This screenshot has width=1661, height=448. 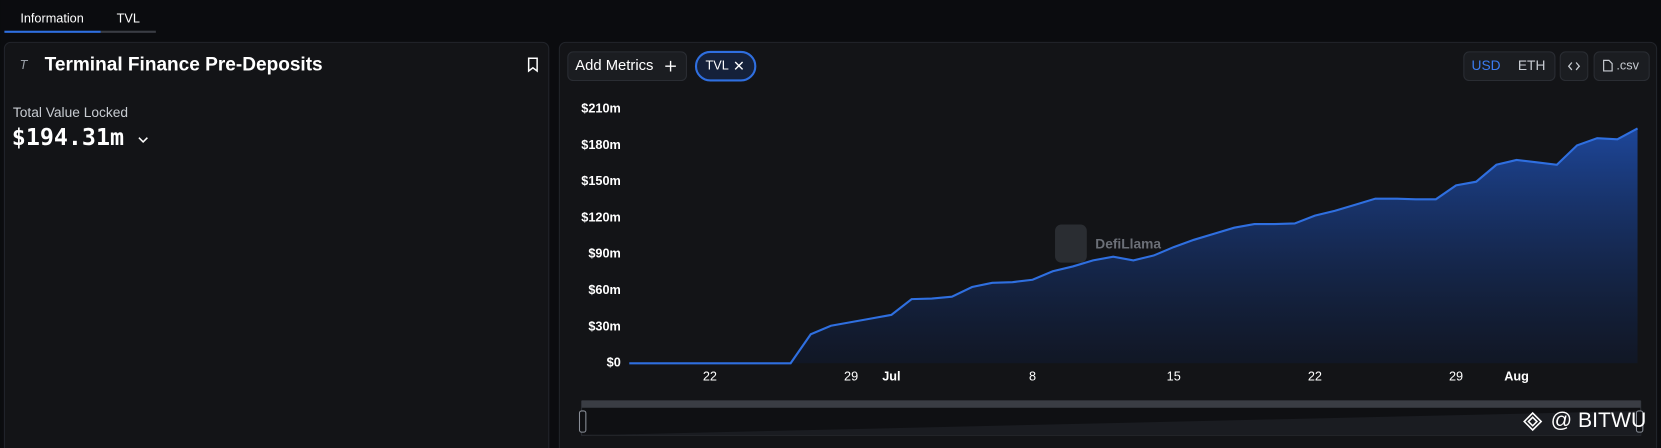 I want to click on add-metrics-button, so click(x=627, y=66).